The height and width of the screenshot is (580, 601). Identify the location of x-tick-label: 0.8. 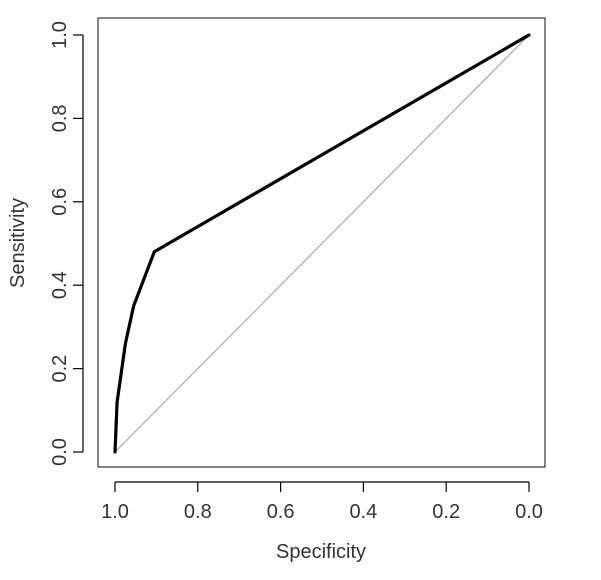
(198, 512).